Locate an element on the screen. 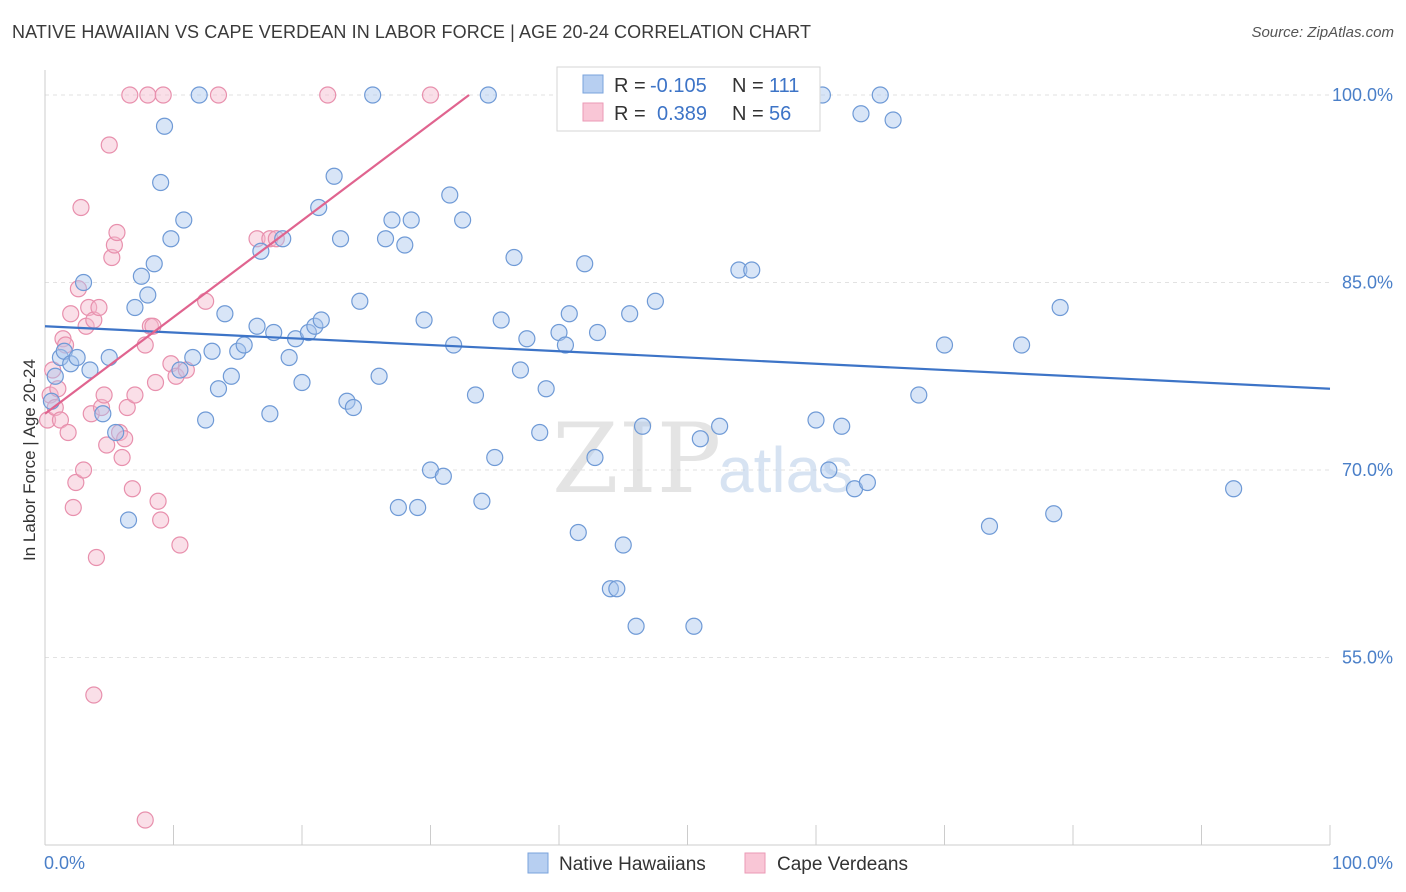 The height and width of the screenshot is (892, 1406). legend-r-value-2: 0.389 is located at coordinates (682, 114).